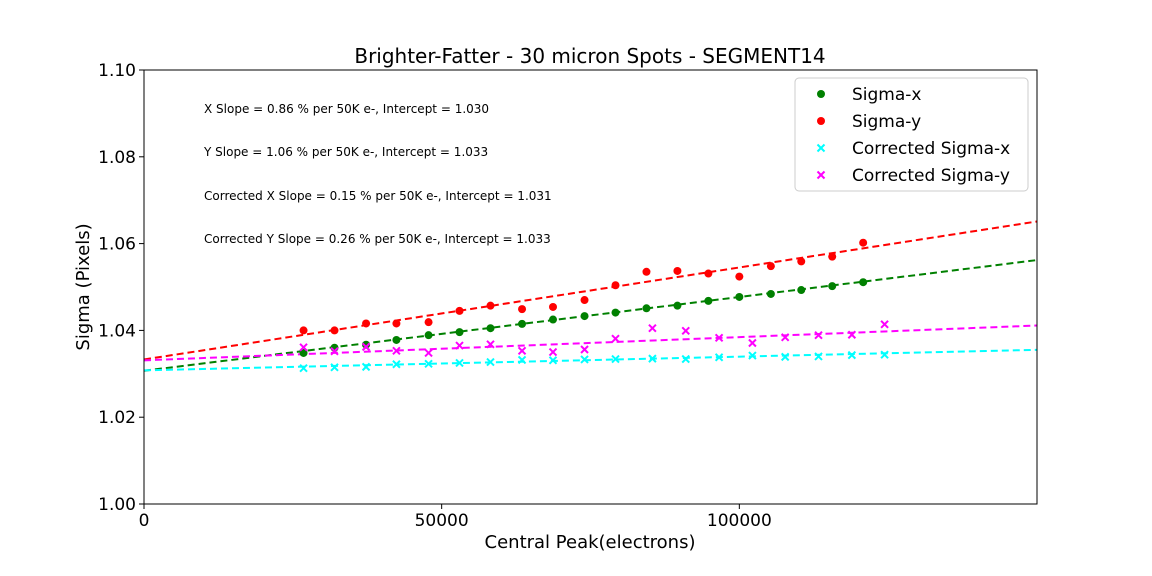 This screenshot has height=576, width=1152. What do you see at coordinates (886, 95) in the screenshot?
I see `legend-label-sigma-x: Sigma-x` at bounding box center [886, 95].